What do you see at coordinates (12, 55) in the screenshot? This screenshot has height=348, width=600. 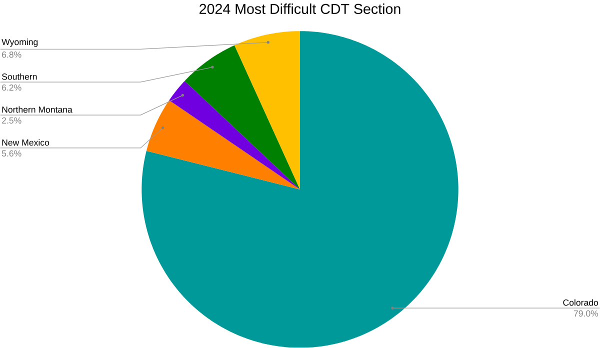 I see `data-label: 6.8%` at bounding box center [12, 55].